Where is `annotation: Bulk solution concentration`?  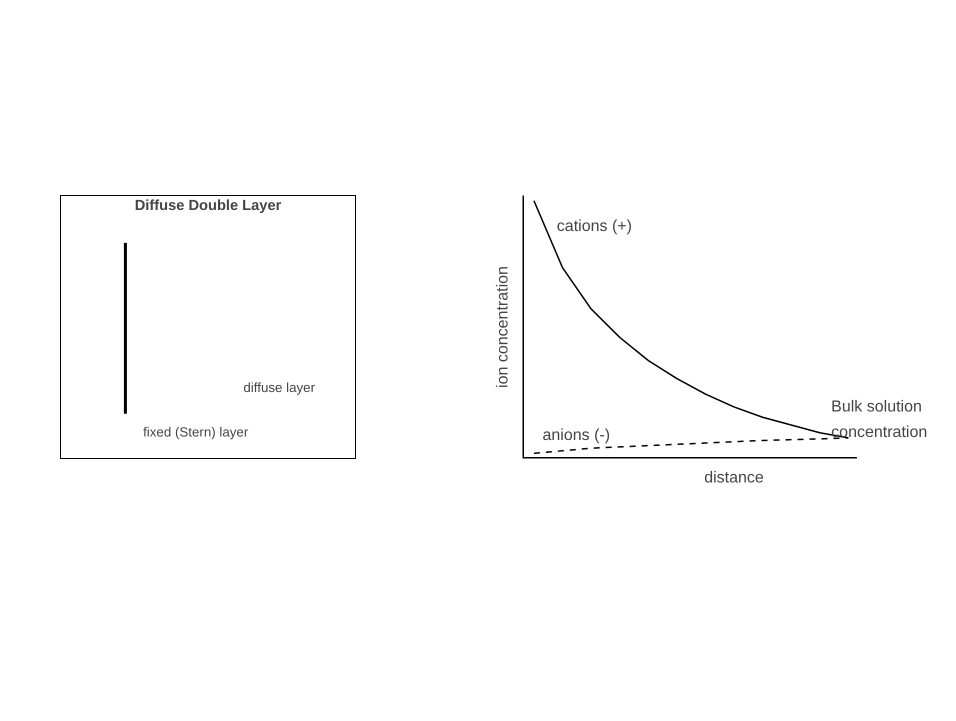 annotation: Bulk solution concentration is located at coordinates (879, 420).